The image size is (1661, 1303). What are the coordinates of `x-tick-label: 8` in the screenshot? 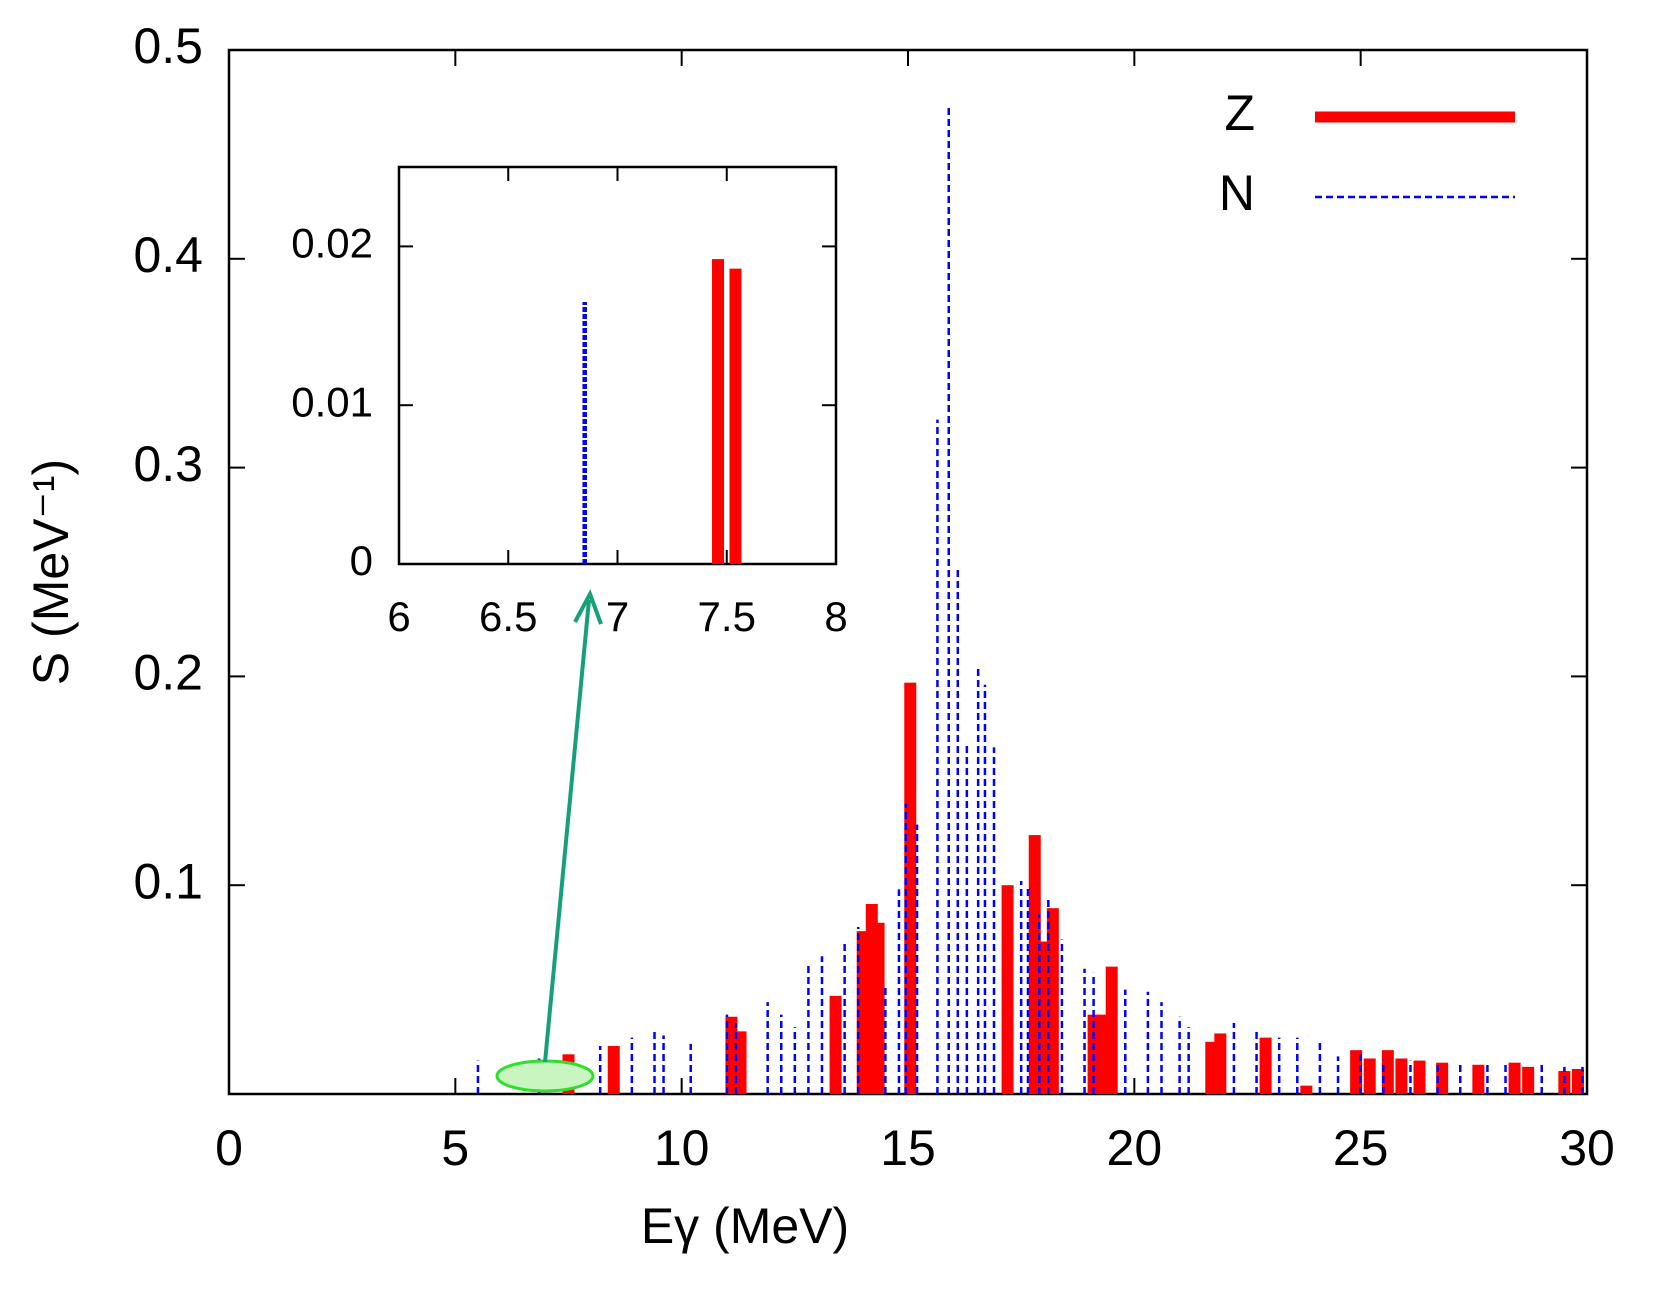 It's located at (835, 616).